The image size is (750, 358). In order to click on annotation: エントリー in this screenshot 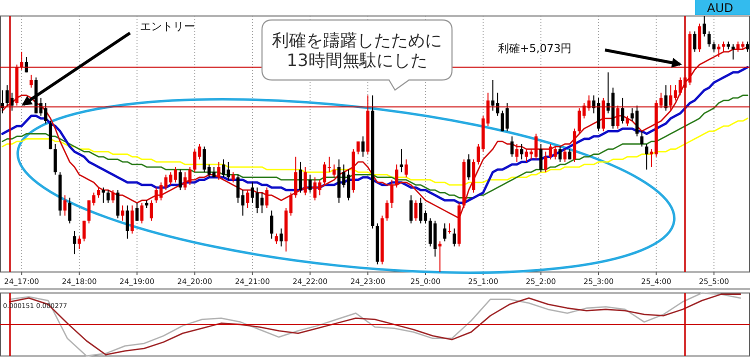, I will do `click(167, 26)`.